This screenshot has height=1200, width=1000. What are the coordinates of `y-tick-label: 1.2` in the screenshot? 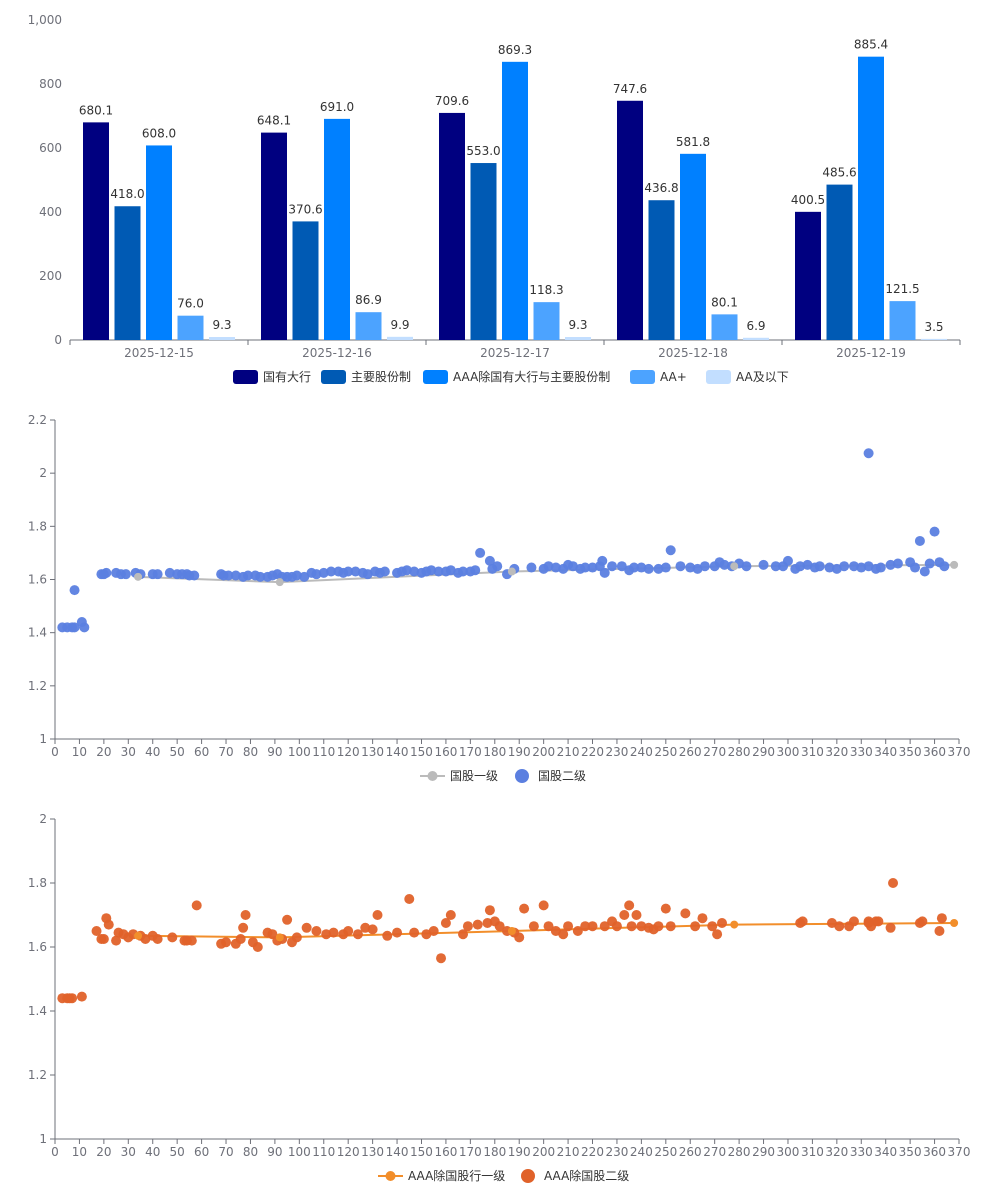 It's located at (37, 1075).